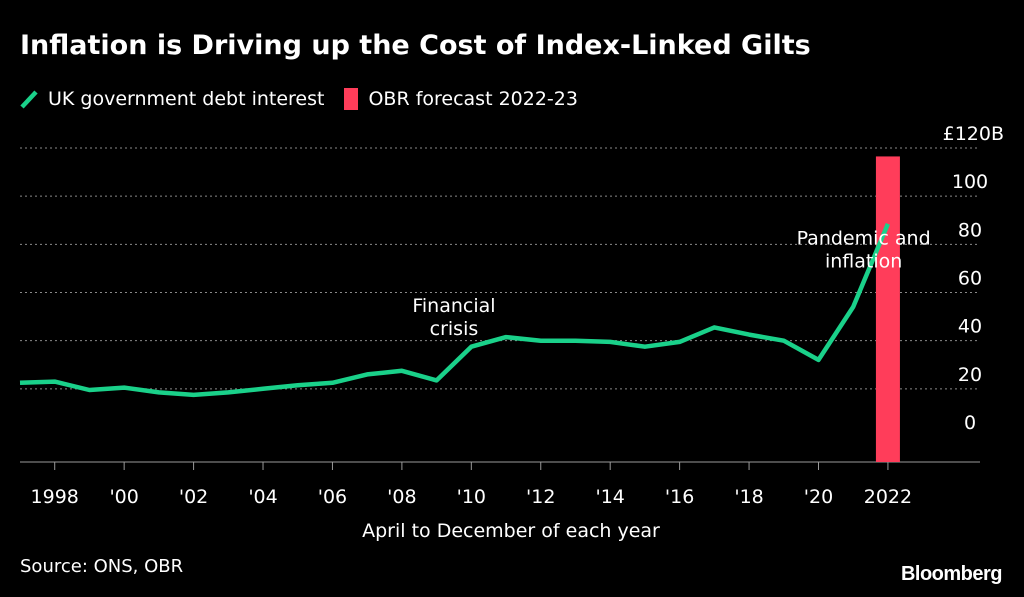 The height and width of the screenshot is (597, 1024). I want to click on annotation-line: Financial, so click(453, 306).